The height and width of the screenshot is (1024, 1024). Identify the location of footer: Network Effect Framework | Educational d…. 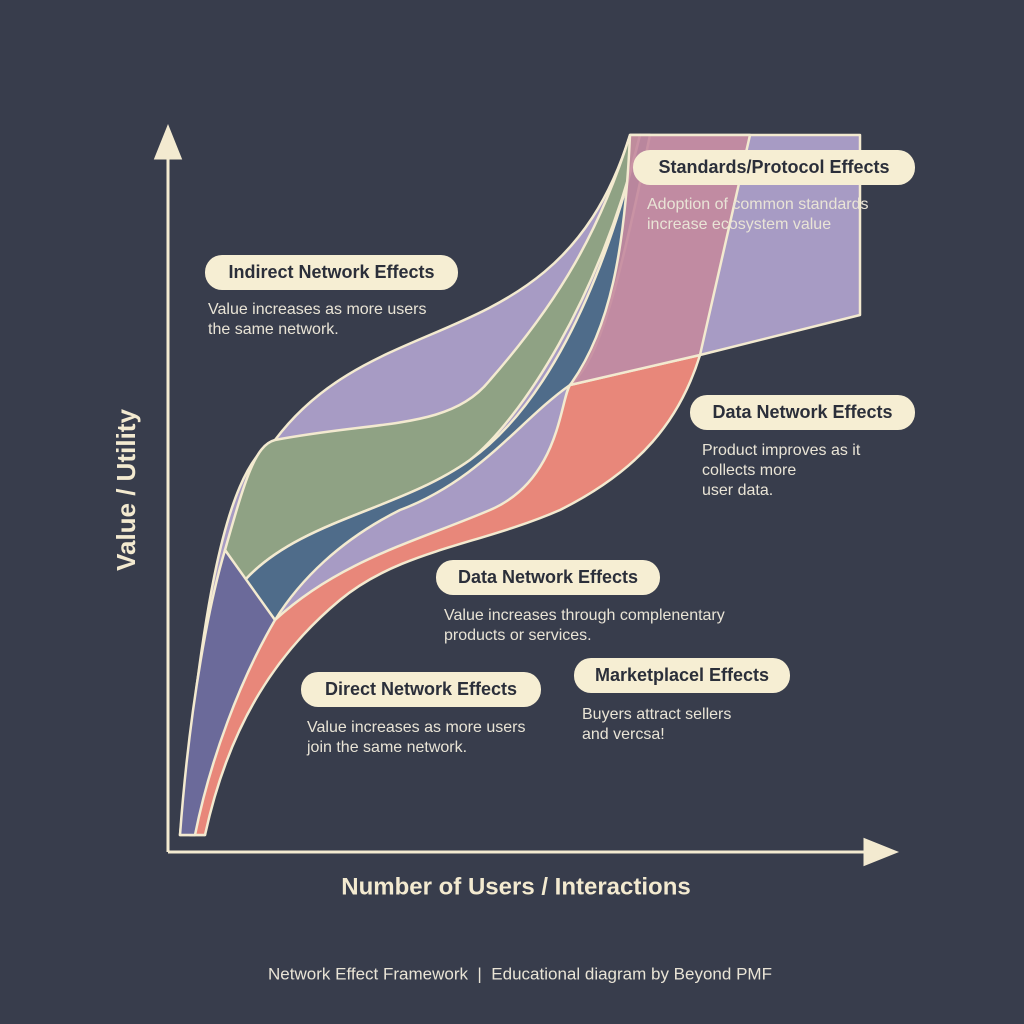
(520, 973).